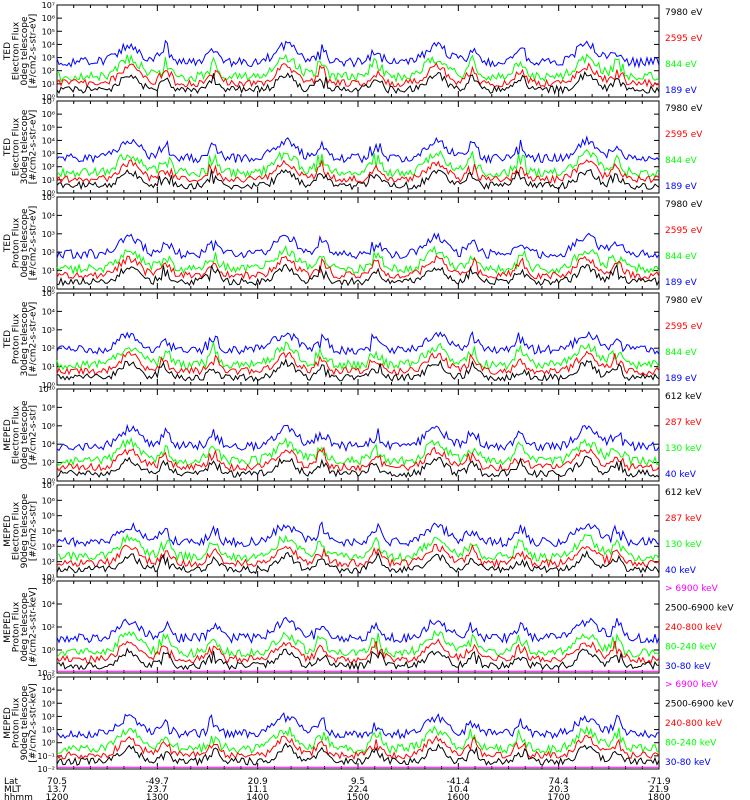 This screenshot has width=750, height=800. Describe the element at coordinates (358, 796) in the screenshot. I see `hhmm-value: 1500` at that location.